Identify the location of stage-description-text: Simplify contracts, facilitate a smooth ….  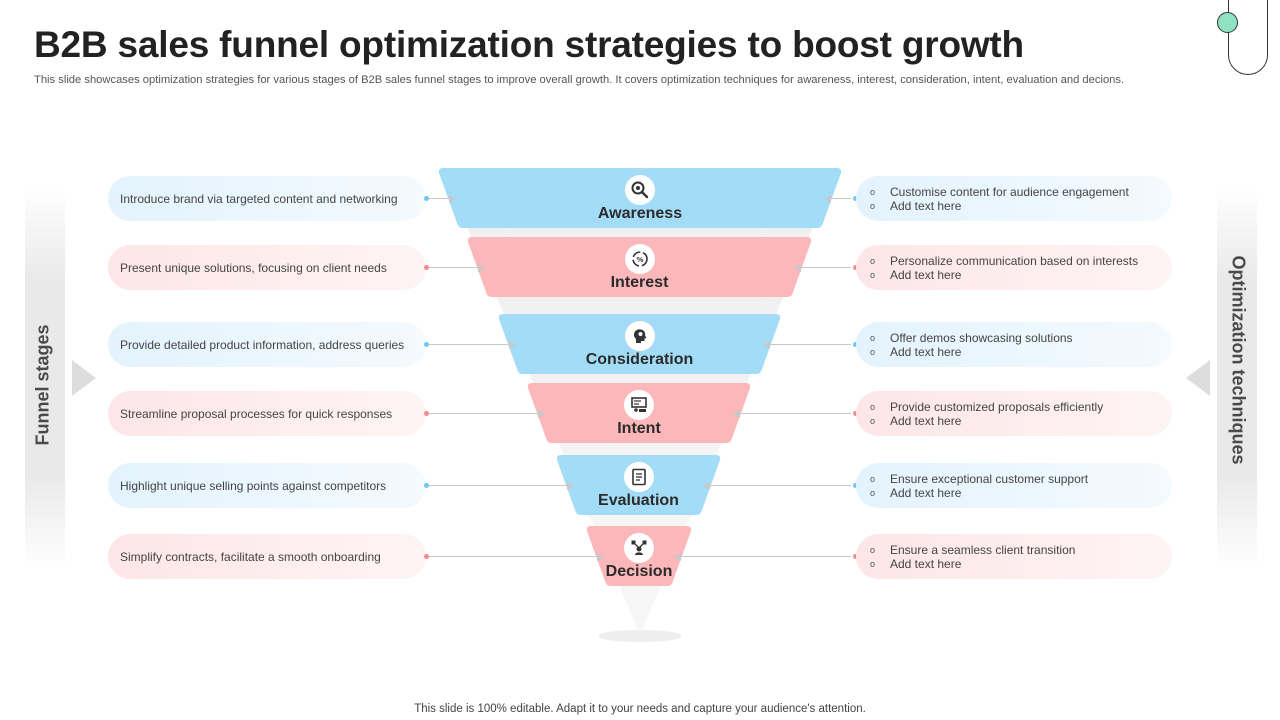
(250, 556).